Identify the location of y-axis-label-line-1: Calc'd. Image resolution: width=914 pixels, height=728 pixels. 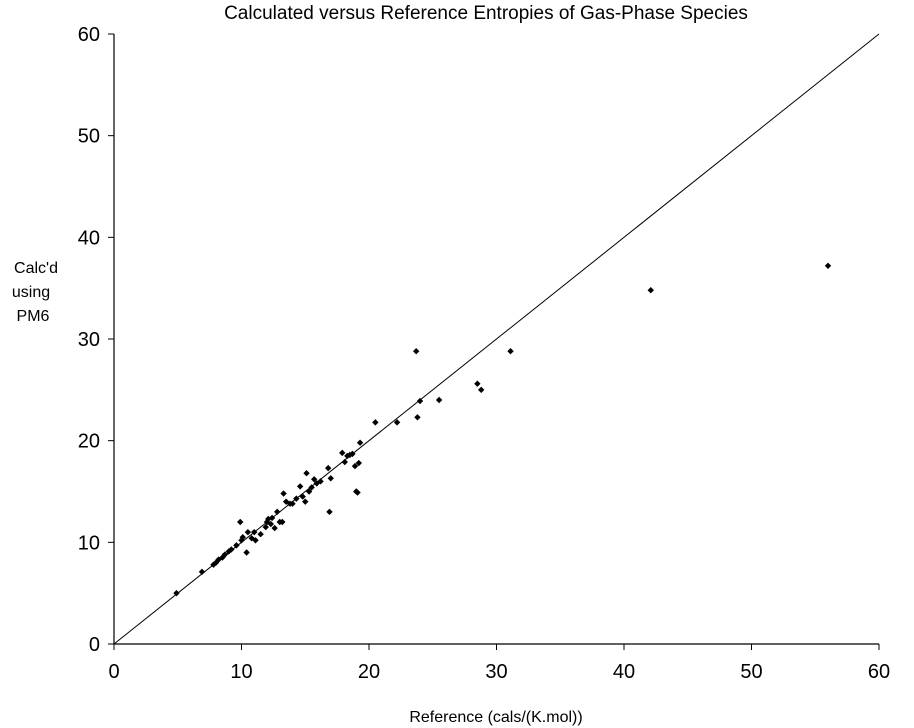
(36, 268).